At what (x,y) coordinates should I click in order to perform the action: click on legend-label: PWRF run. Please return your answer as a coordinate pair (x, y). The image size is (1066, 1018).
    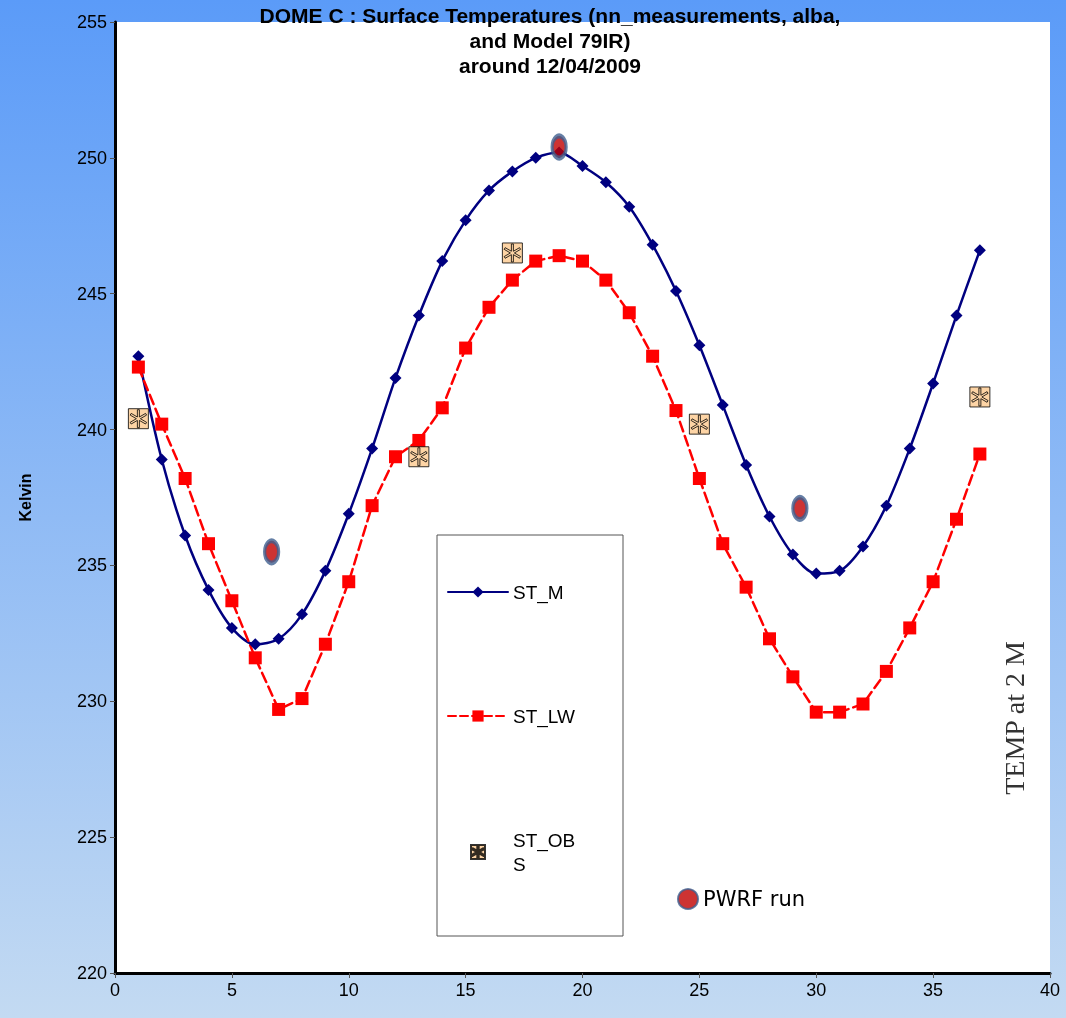
    Looking at the image, I should click on (754, 899).